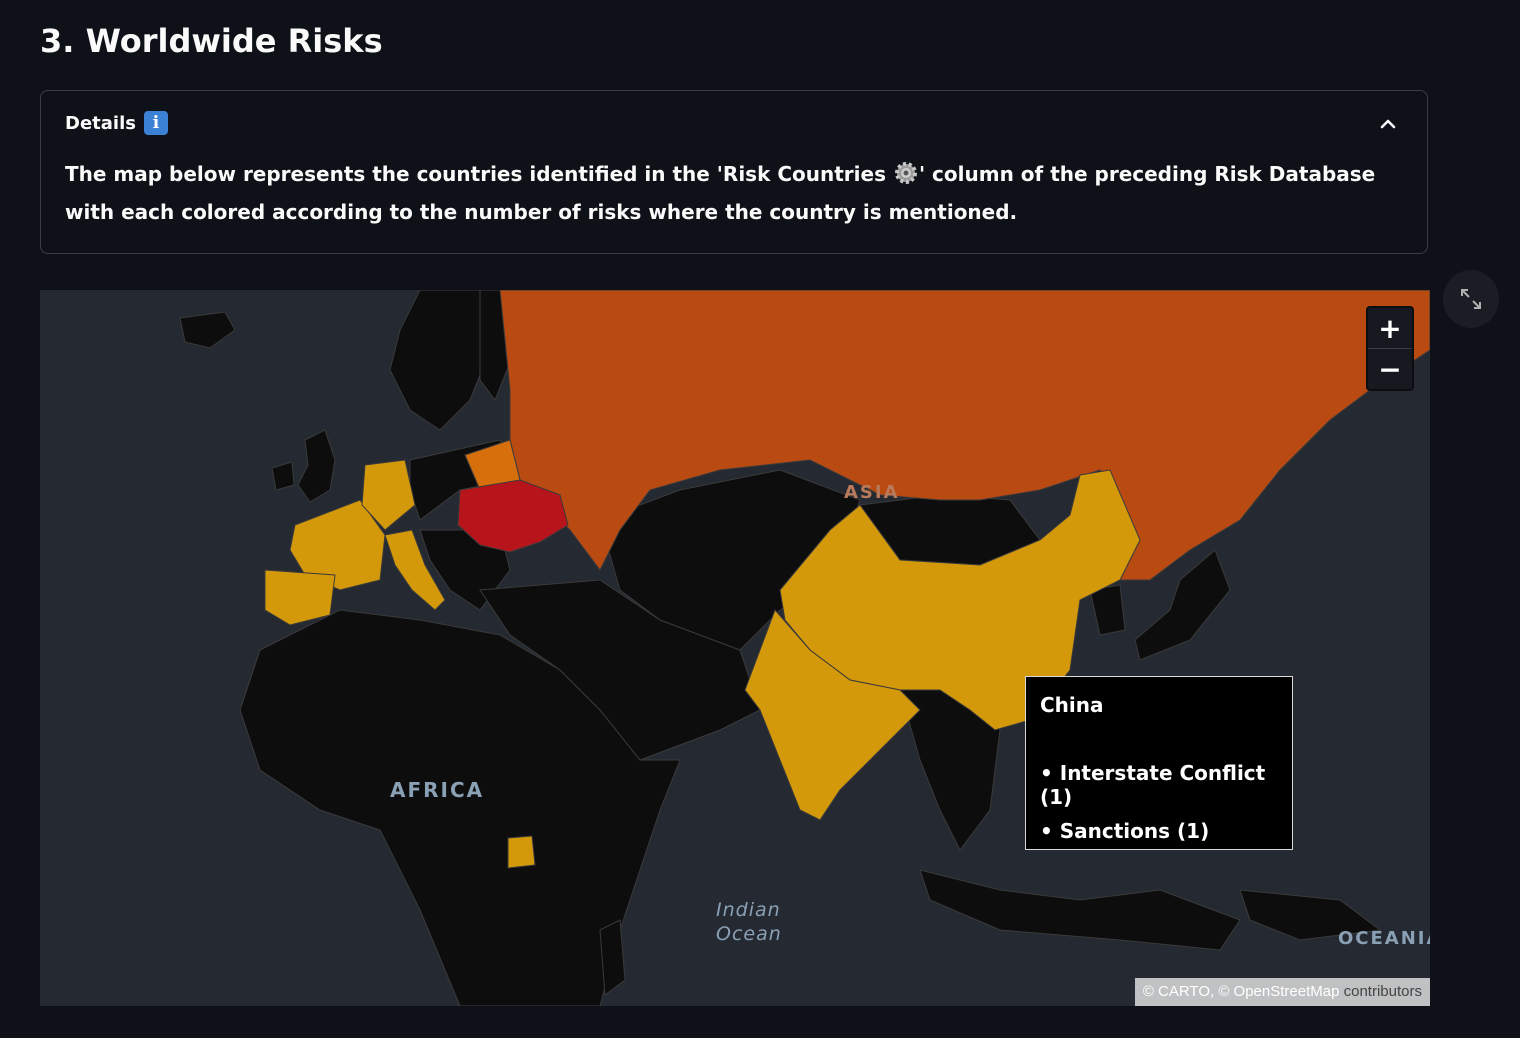 This screenshot has height=1038, width=1520. I want to click on japan-land, so click(1182, 605).